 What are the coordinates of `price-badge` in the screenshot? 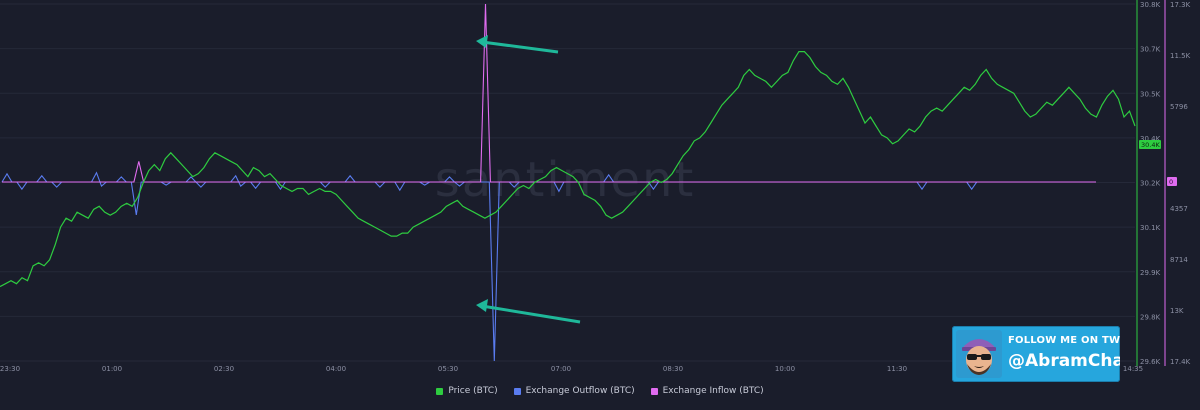 It's located at (1150, 144).